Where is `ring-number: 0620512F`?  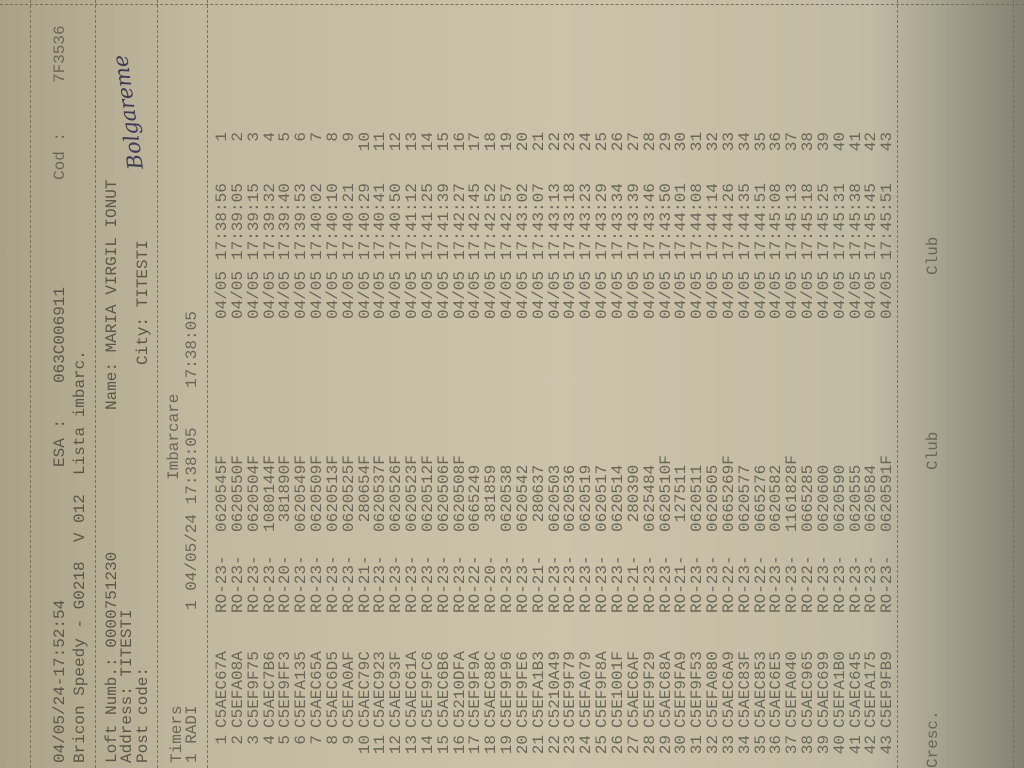 ring-number: 0620512F is located at coordinates (427, 493).